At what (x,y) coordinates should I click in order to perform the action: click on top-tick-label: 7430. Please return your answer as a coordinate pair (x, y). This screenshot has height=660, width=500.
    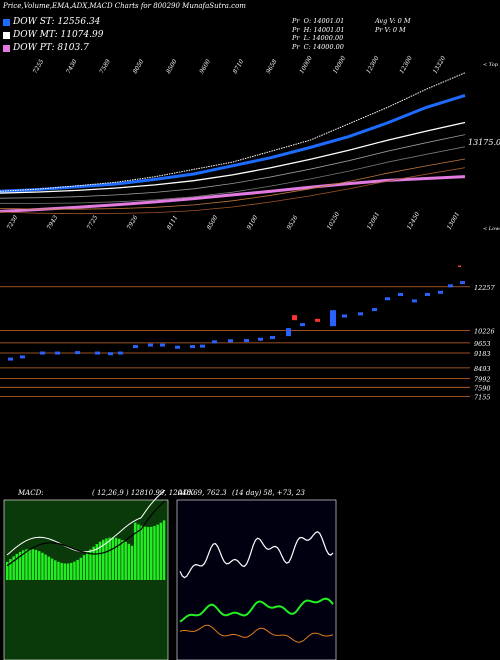
    Looking at the image, I should click on (72, 66).